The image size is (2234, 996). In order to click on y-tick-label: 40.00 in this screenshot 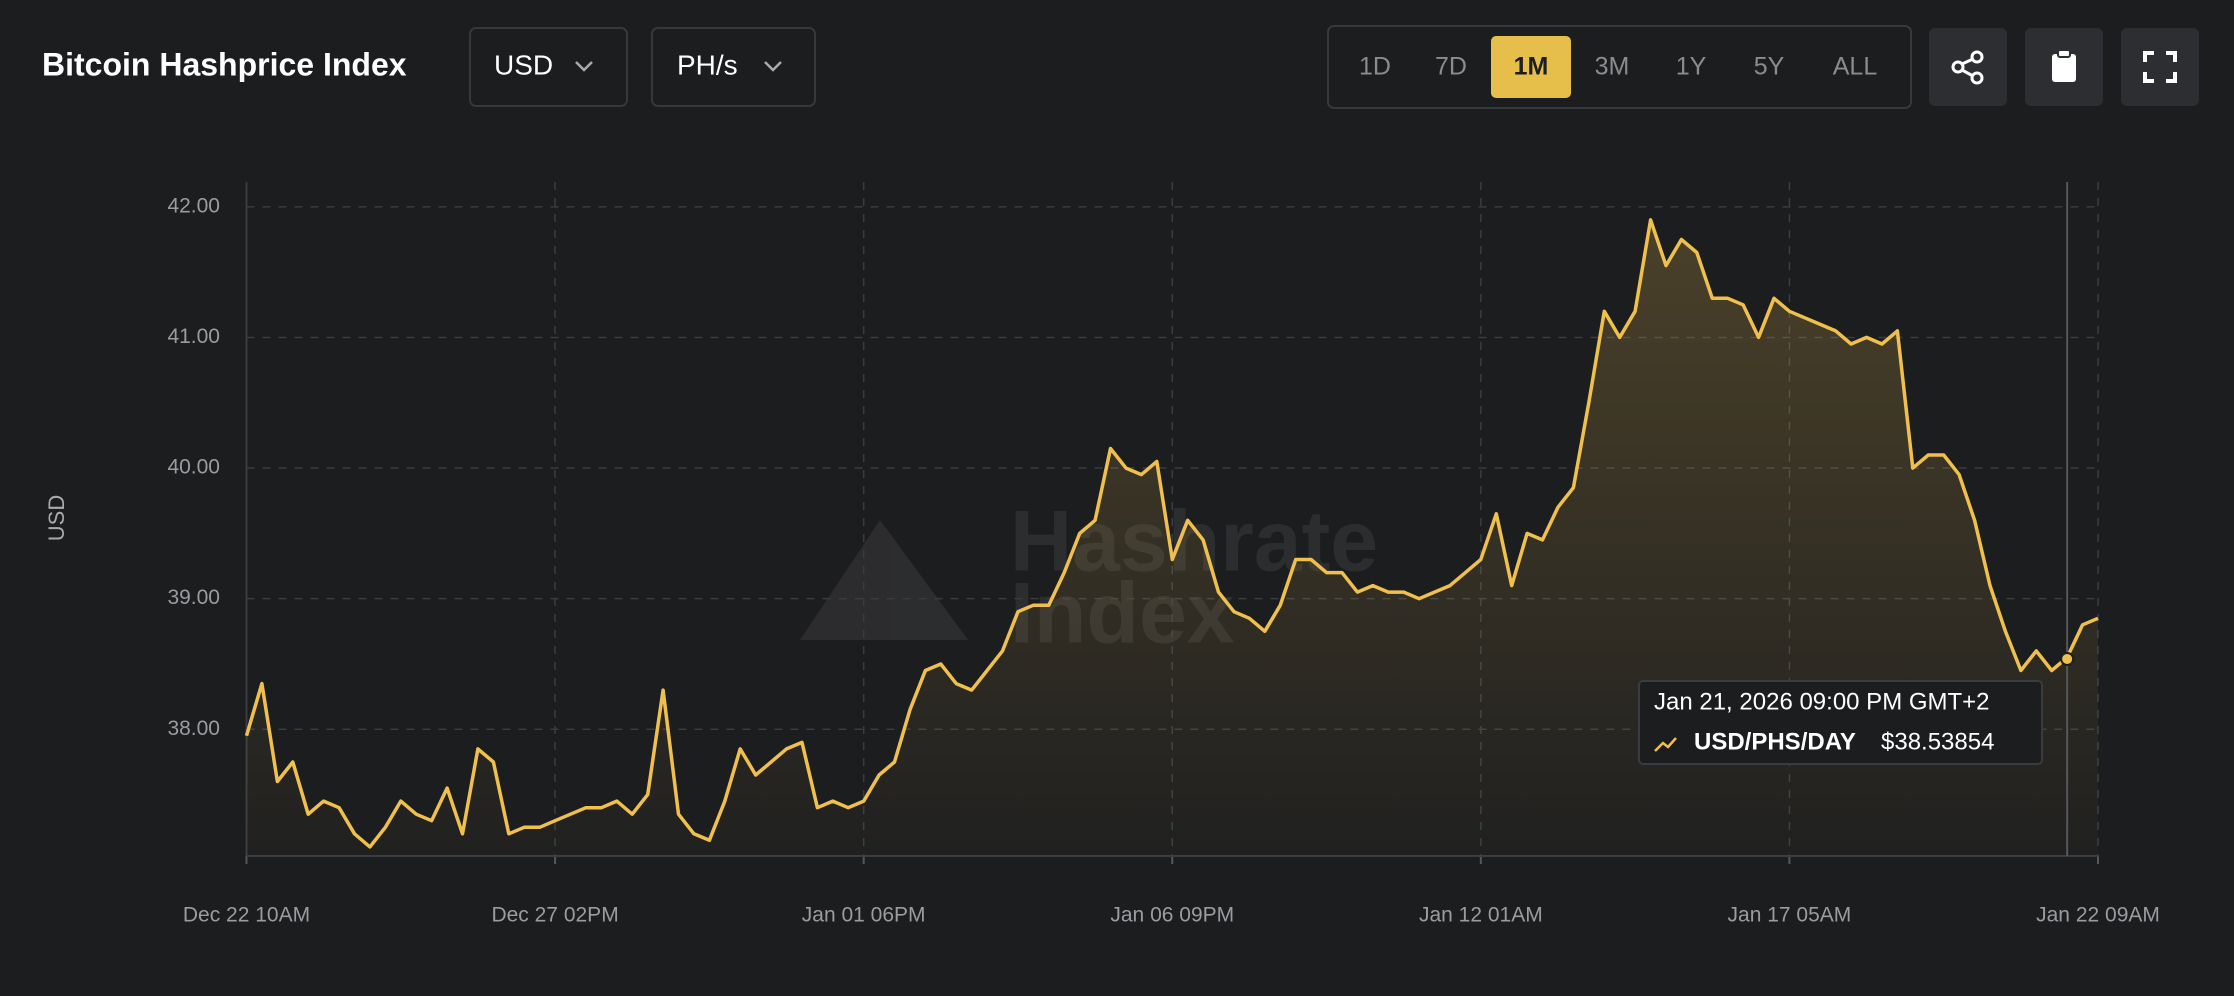, I will do `click(193, 467)`.